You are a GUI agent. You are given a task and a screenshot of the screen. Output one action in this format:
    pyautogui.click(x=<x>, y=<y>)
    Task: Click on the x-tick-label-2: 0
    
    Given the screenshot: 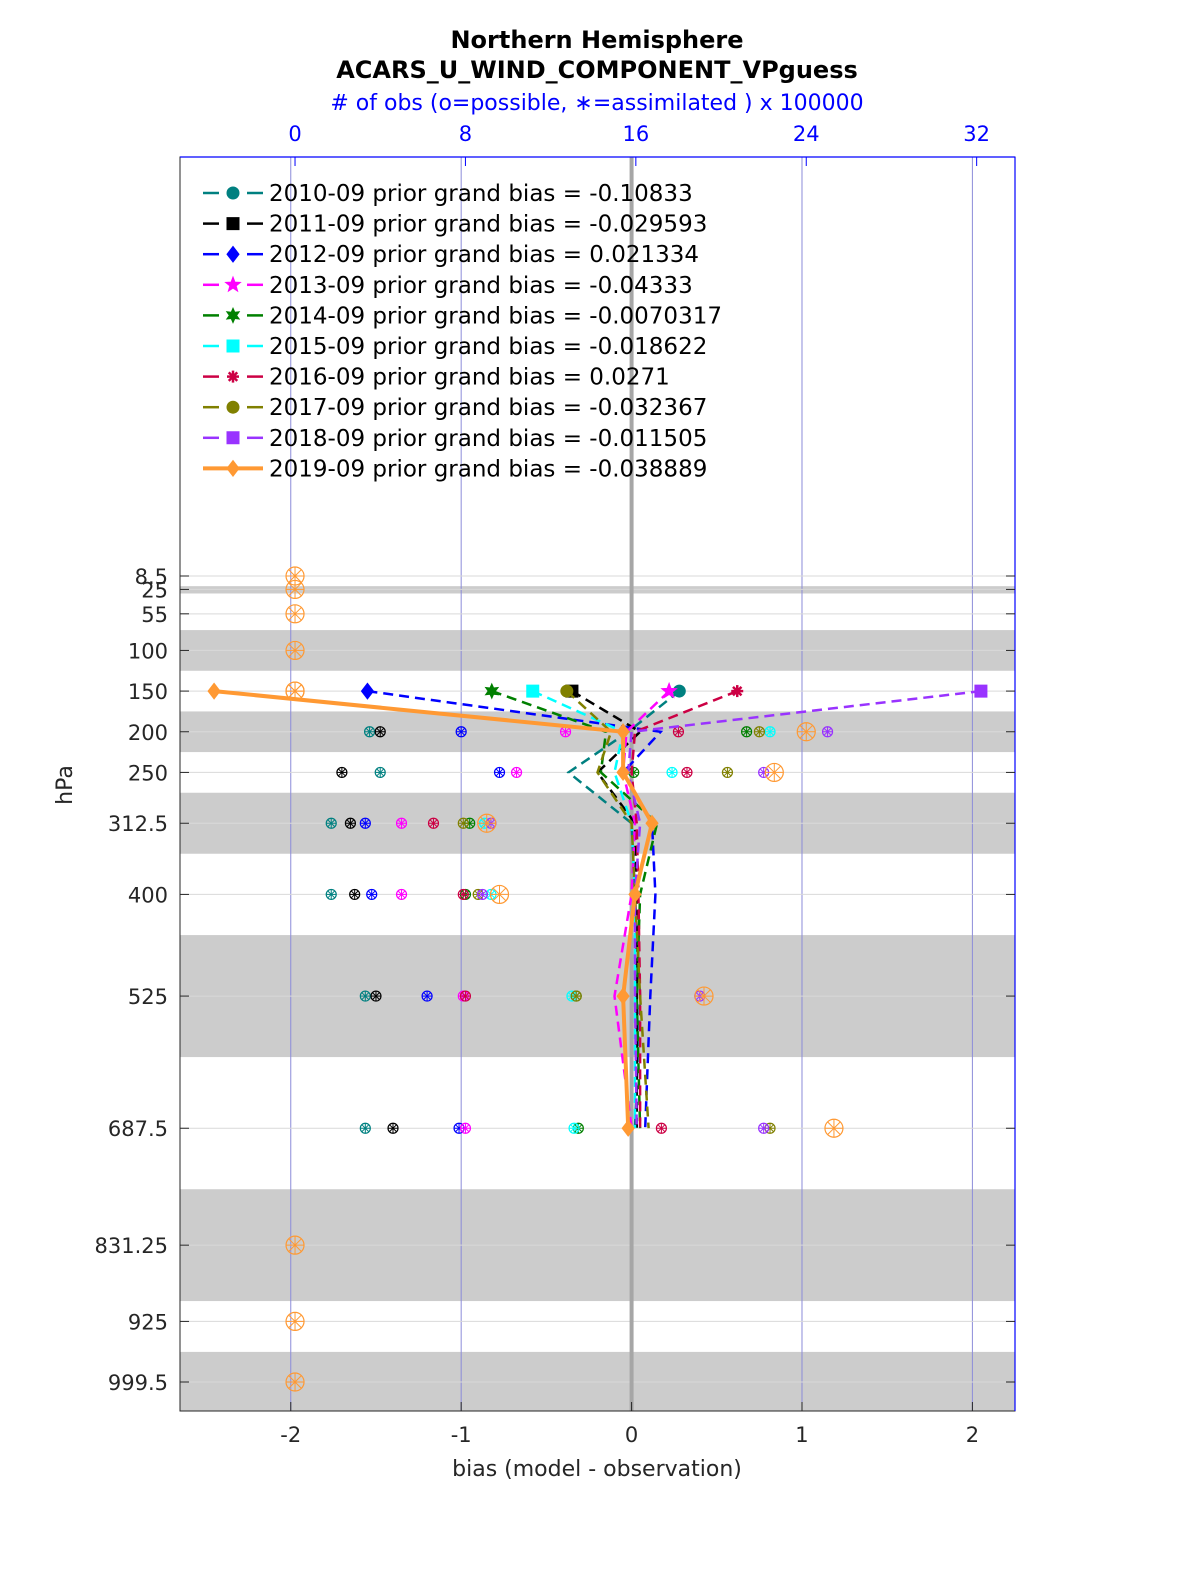 What is the action you would take?
    pyautogui.click(x=631, y=1435)
    